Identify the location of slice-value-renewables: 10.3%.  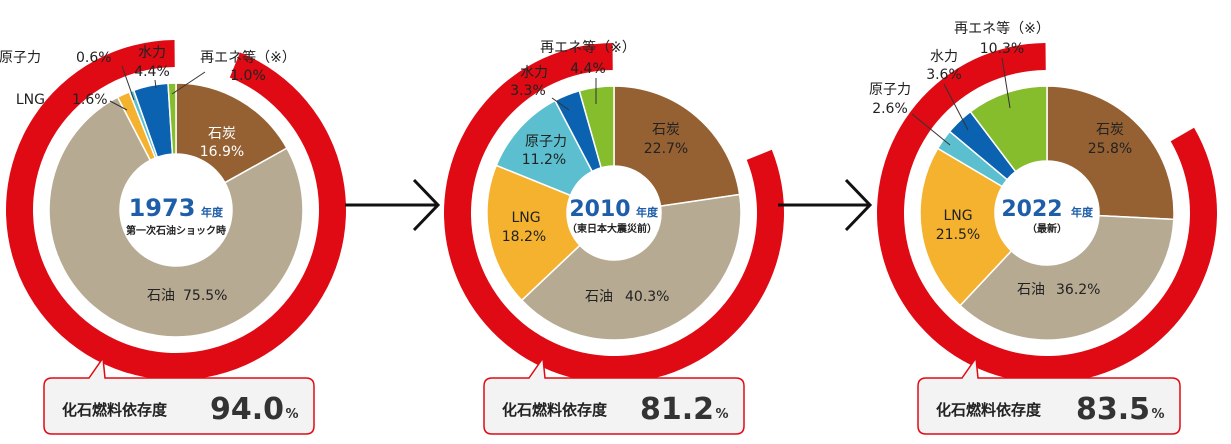
(1002, 49).